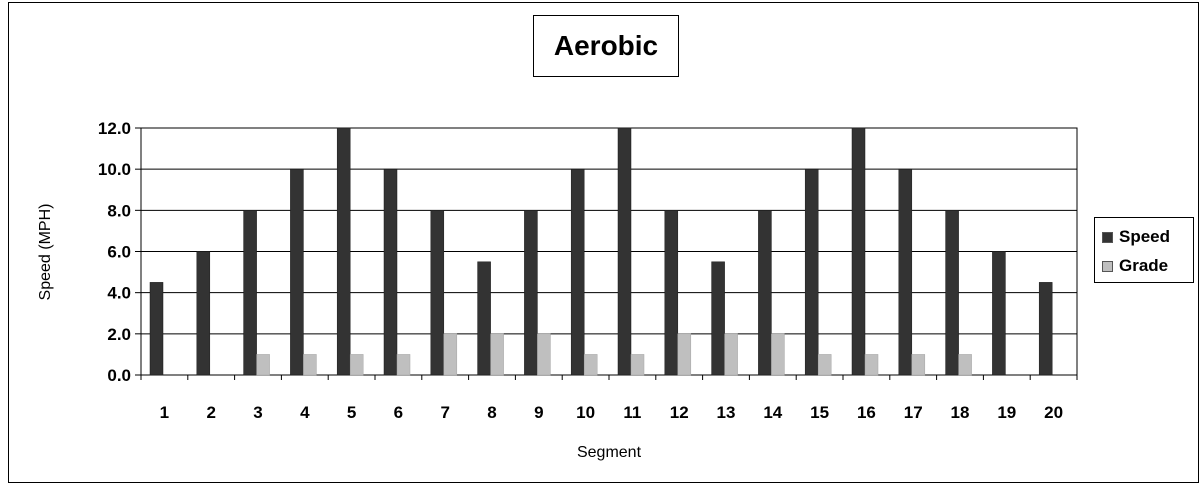 Image resolution: width=1201 pixels, height=485 pixels. I want to click on y-tick-label: 0.0, so click(119, 375).